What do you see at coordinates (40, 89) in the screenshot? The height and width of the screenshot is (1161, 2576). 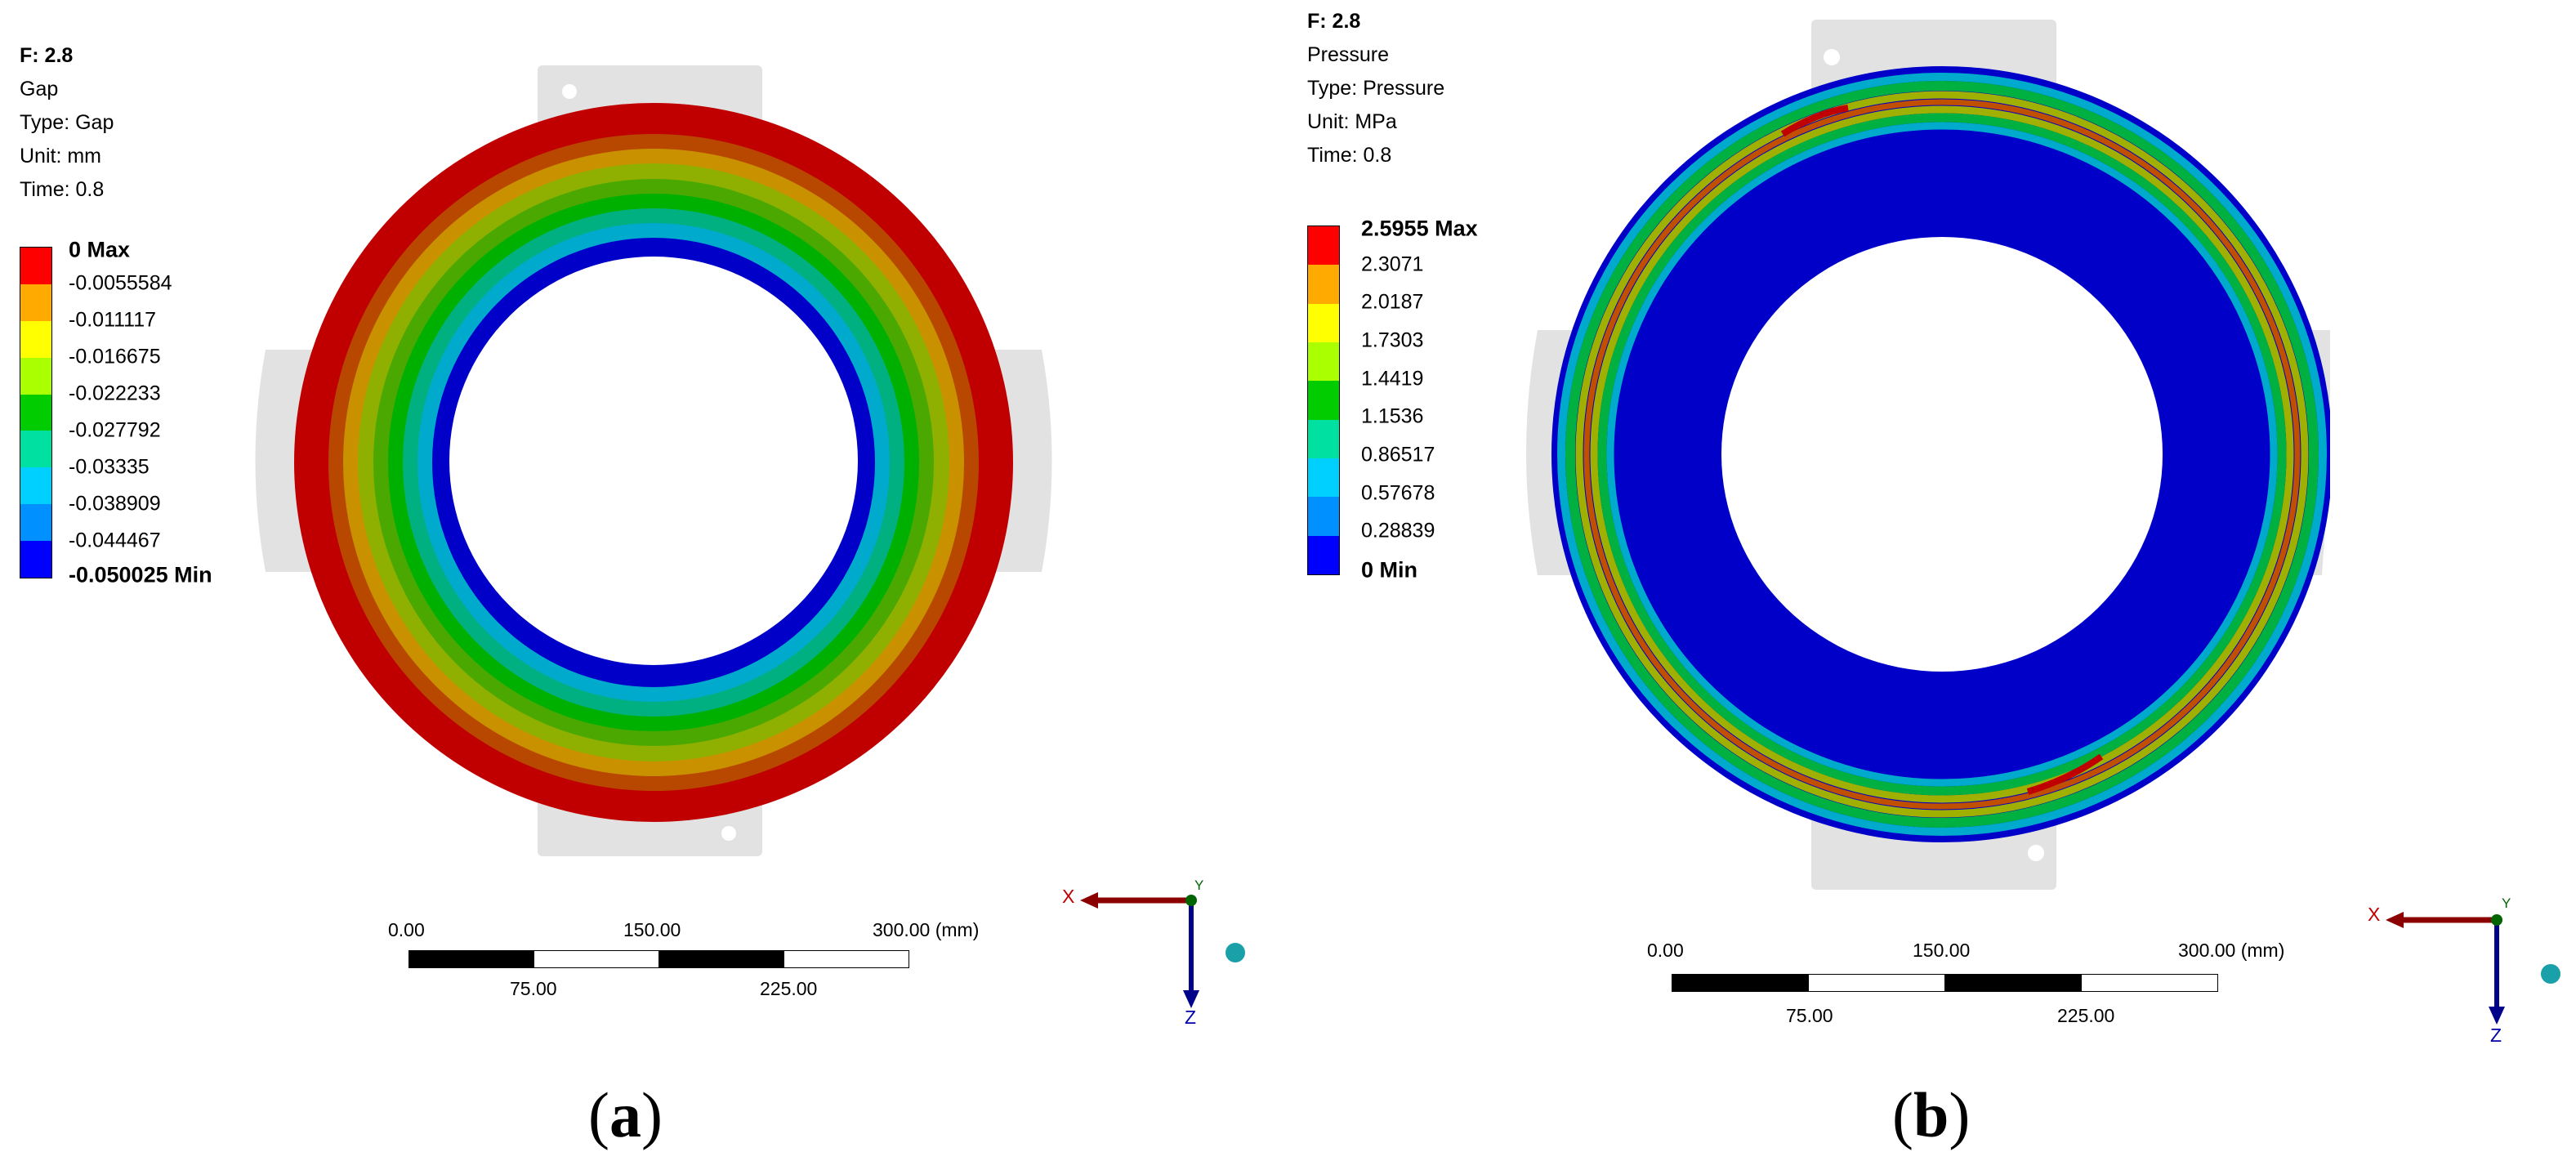 I see `result-quantity: Gap` at bounding box center [40, 89].